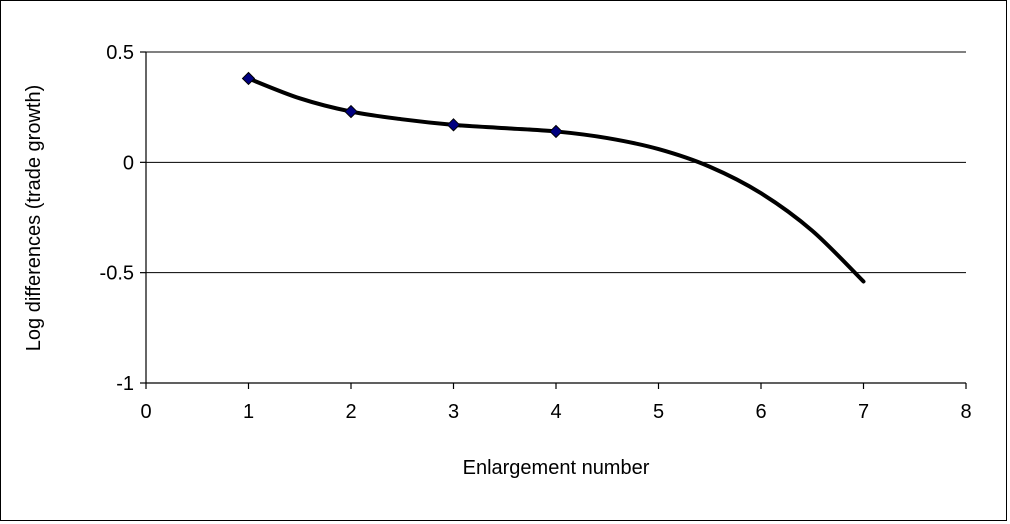 Image resolution: width=1010 pixels, height=524 pixels. What do you see at coordinates (555, 412) in the screenshot?
I see `x-tick-label: 4` at bounding box center [555, 412].